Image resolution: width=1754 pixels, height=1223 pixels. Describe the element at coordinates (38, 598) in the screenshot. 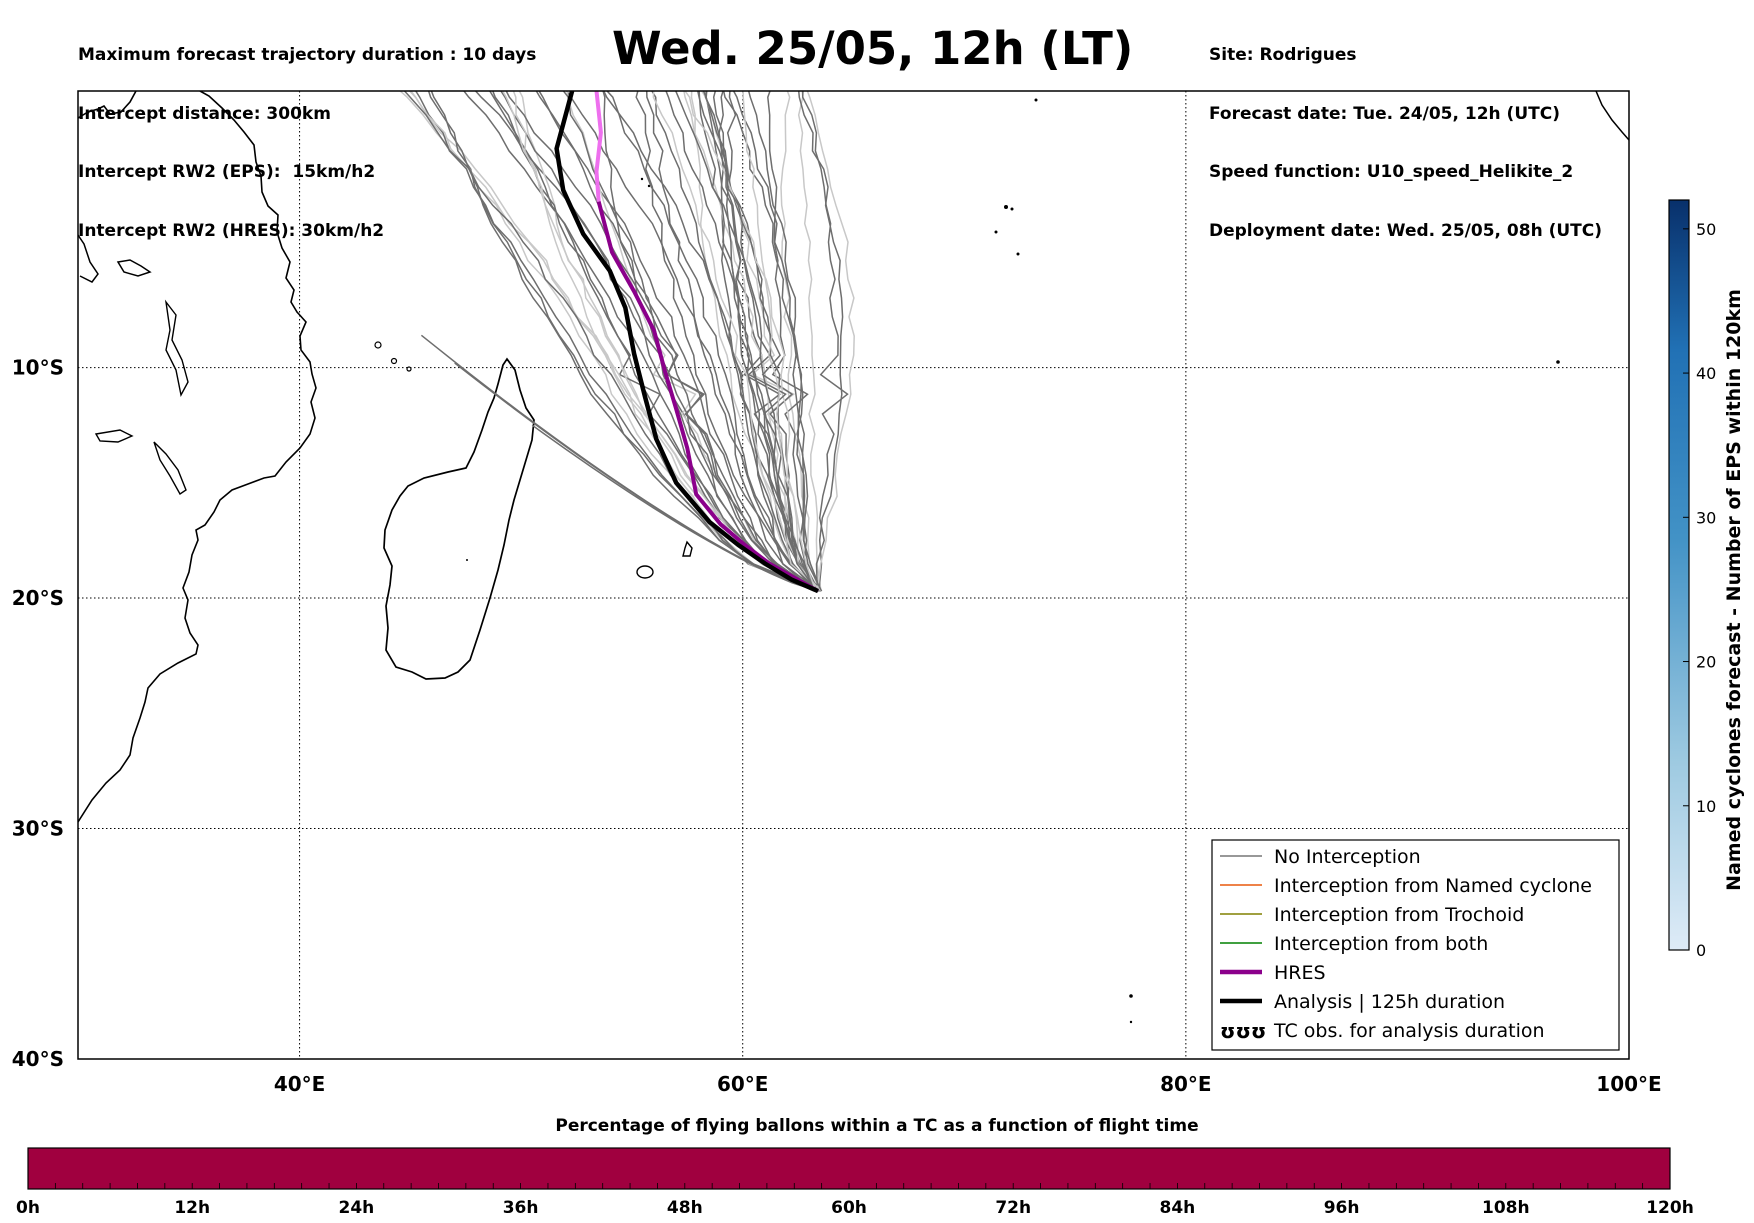

I see `lat-tick-label: 20°S` at that location.